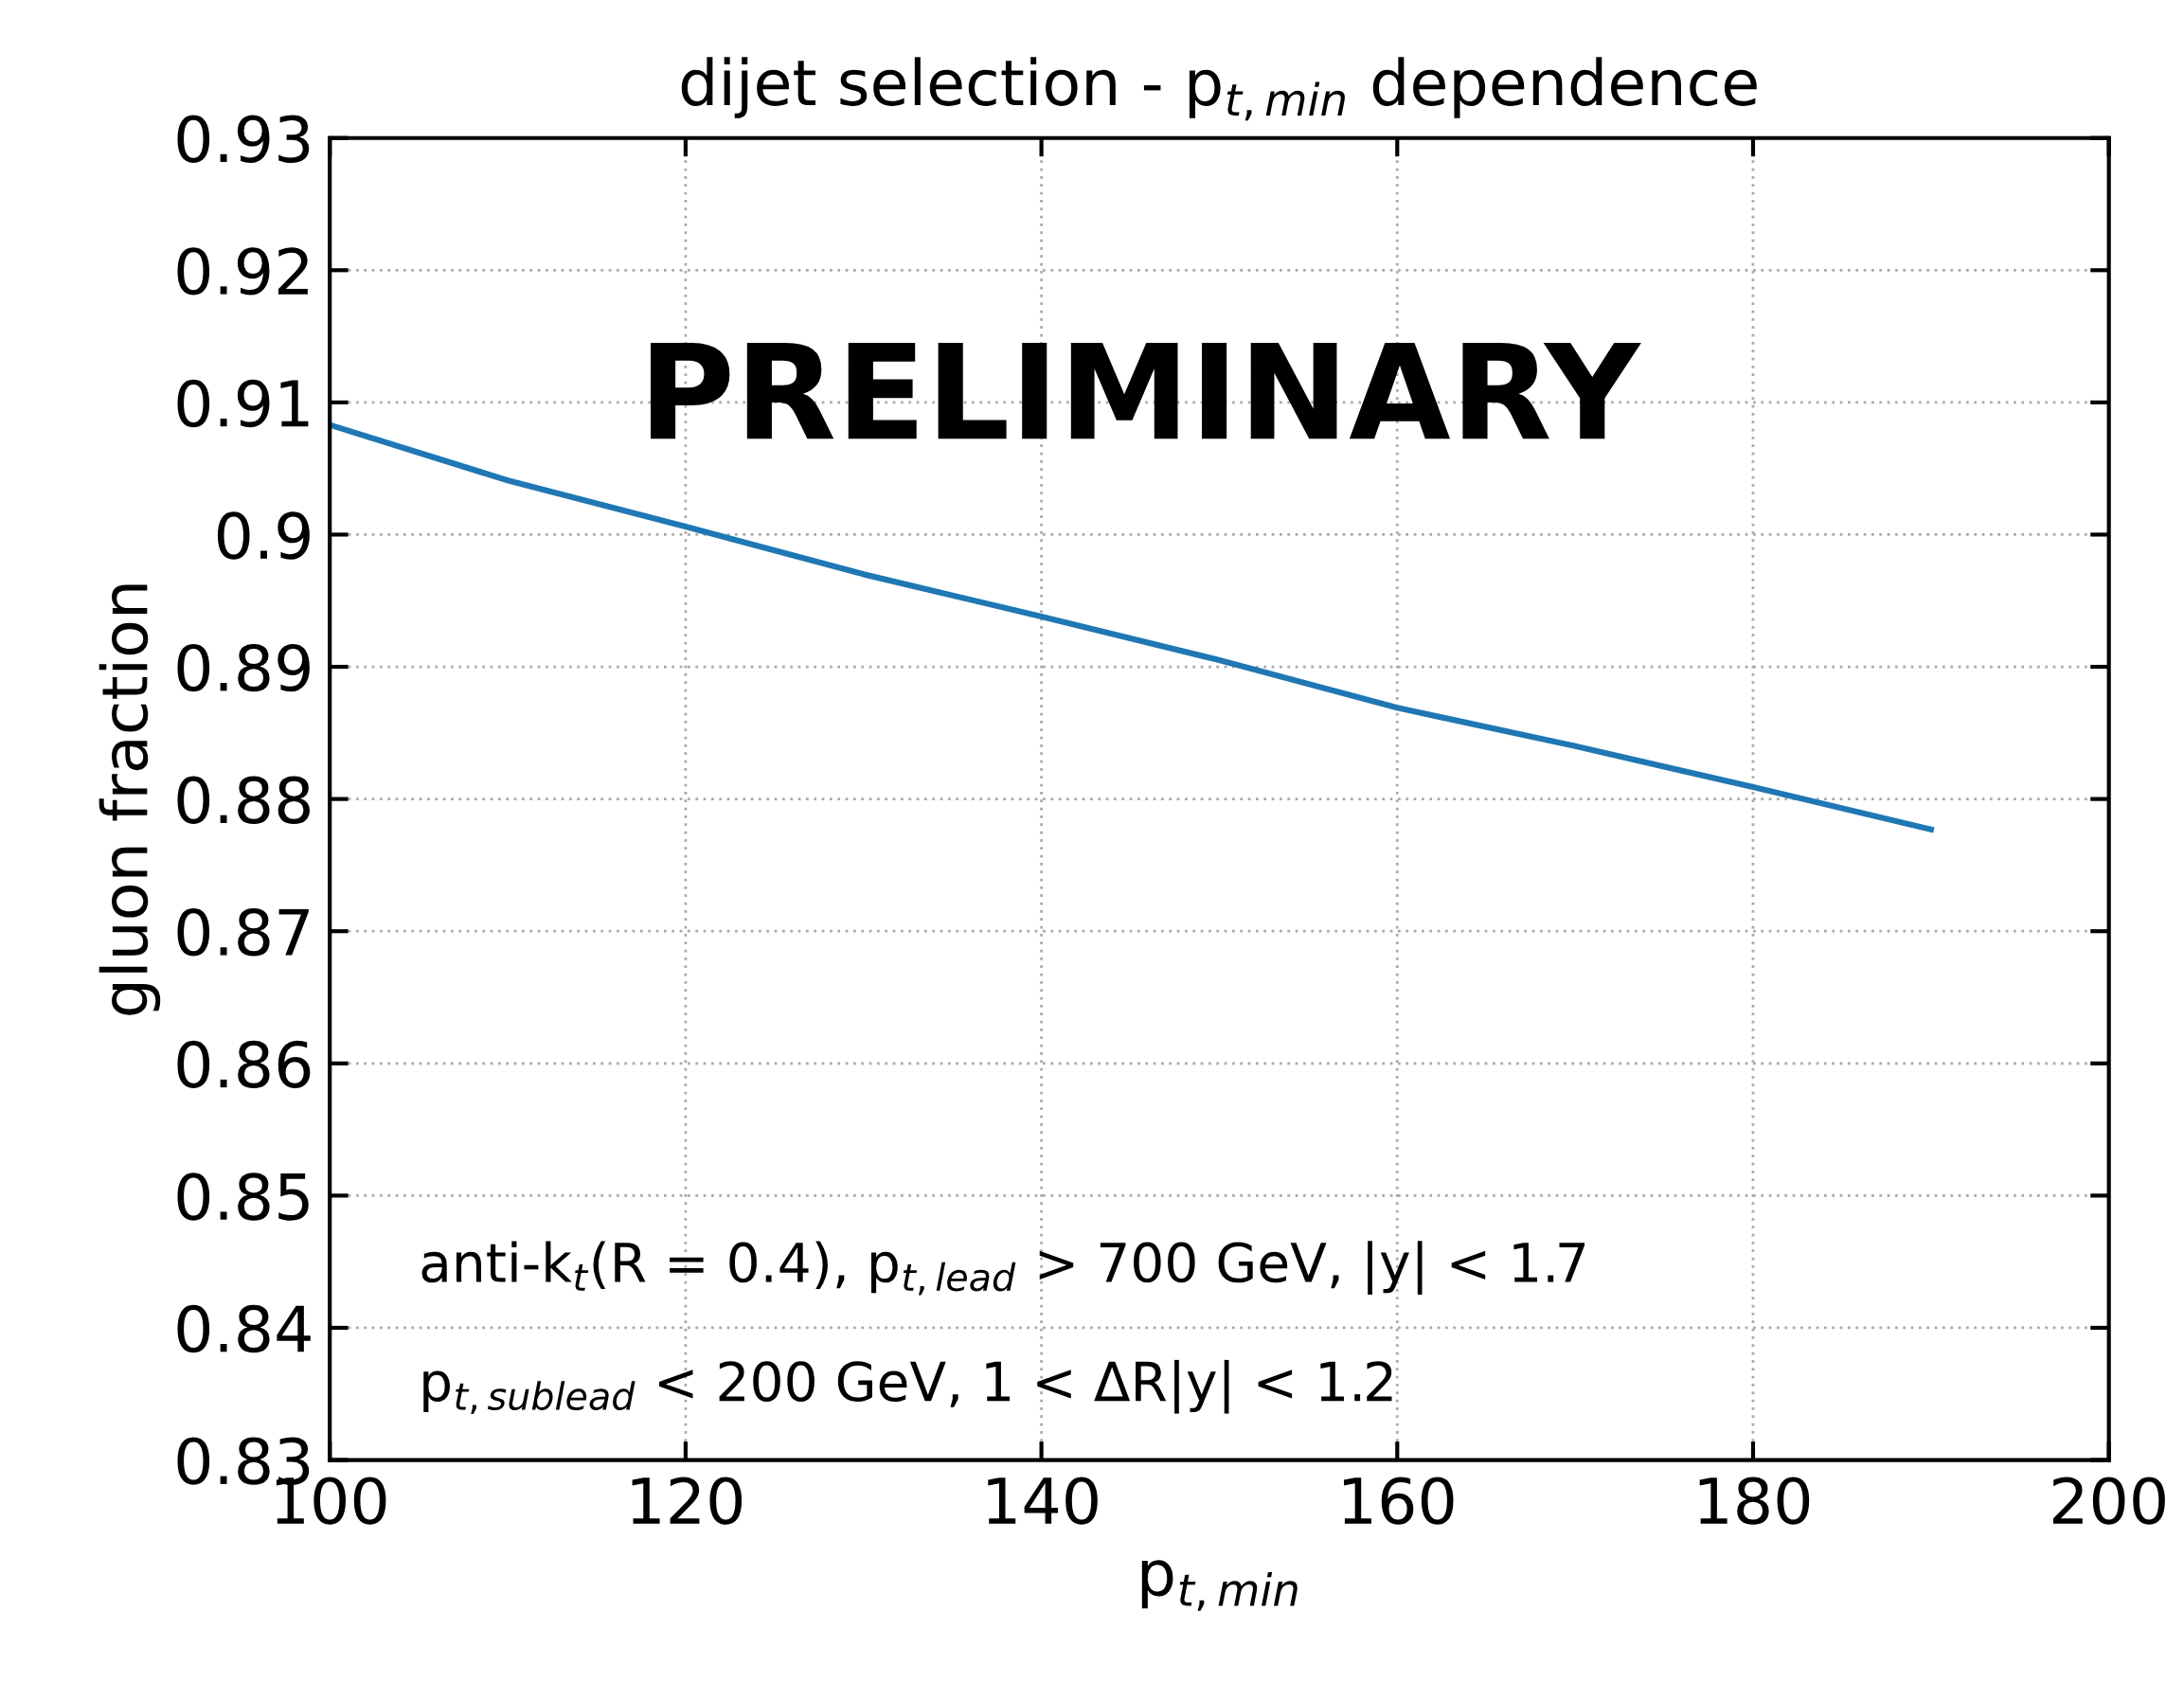 This screenshot has width=2184, height=1683. What do you see at coordinates (244, 1064) in the screenshot?
I see `y-tick-label: 0.86` at bounding box center [244, 1064].